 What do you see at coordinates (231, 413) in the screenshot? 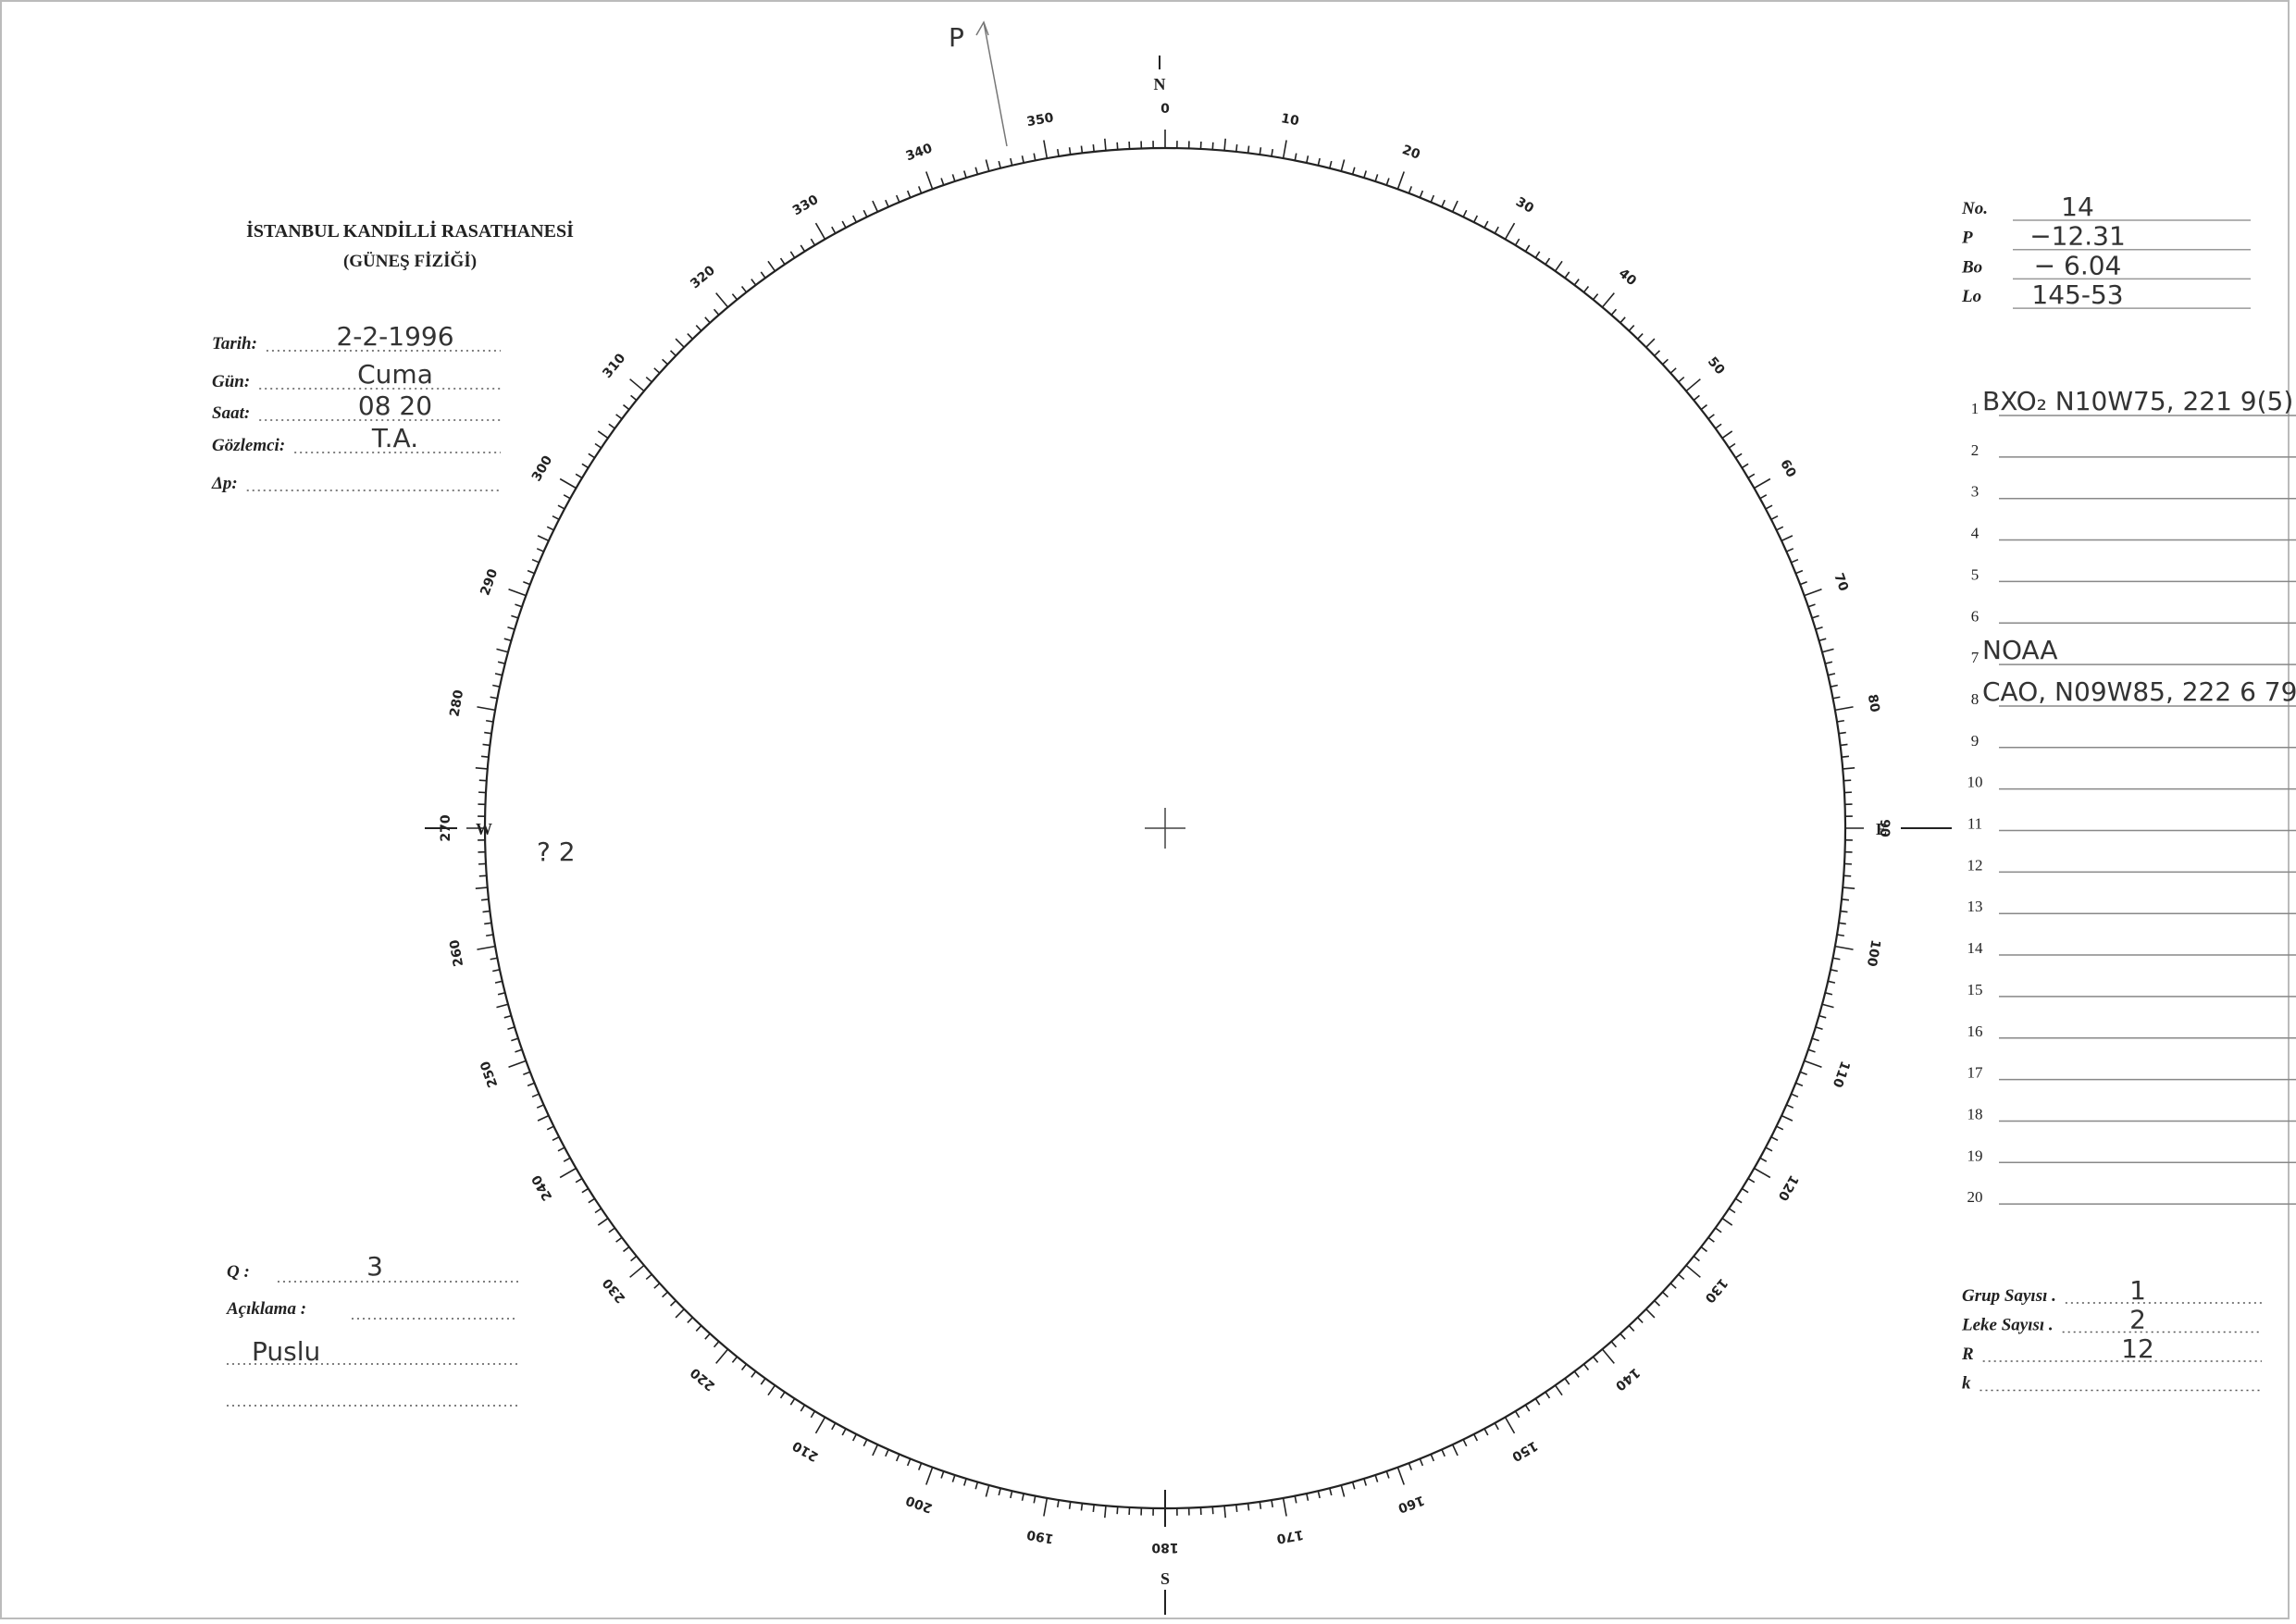
I see `field-label: Saat:` at bounding box center [231, 413].